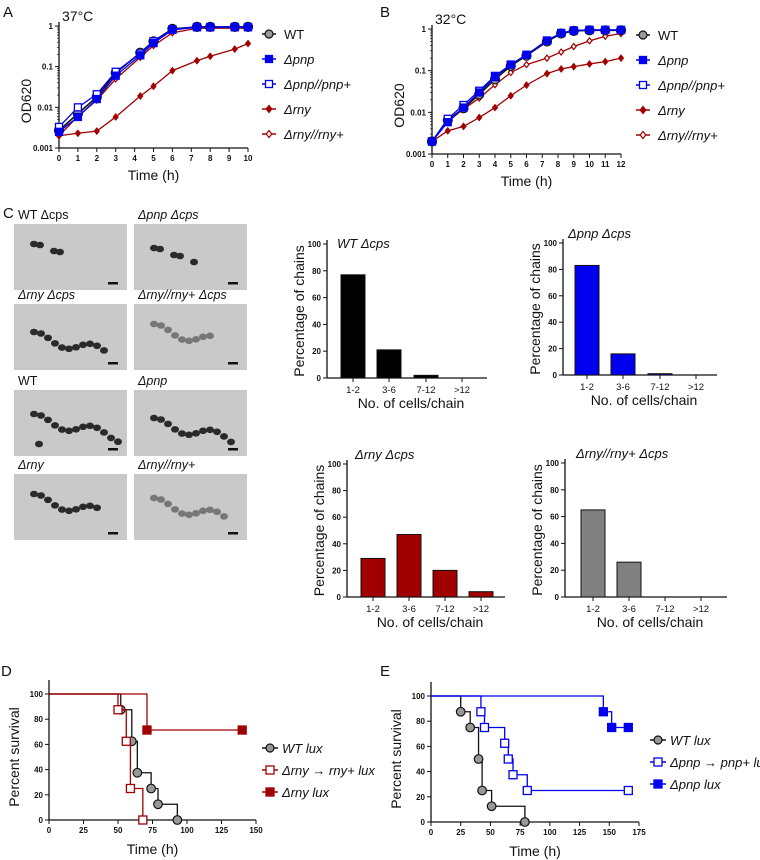  What do you see at coordinates (152, 830) in the screenshot?
I see `x-tick-label: 75` at bounding box center [152, 830].